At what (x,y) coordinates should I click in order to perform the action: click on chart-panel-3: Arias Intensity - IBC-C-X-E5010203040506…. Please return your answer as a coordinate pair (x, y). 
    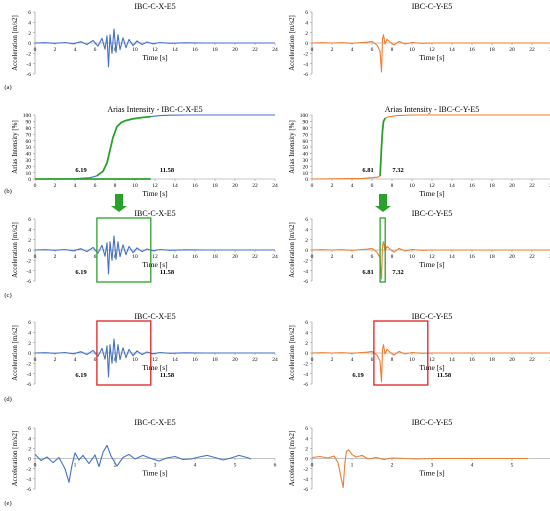
    Looking at the image, I should click on (141, 151).